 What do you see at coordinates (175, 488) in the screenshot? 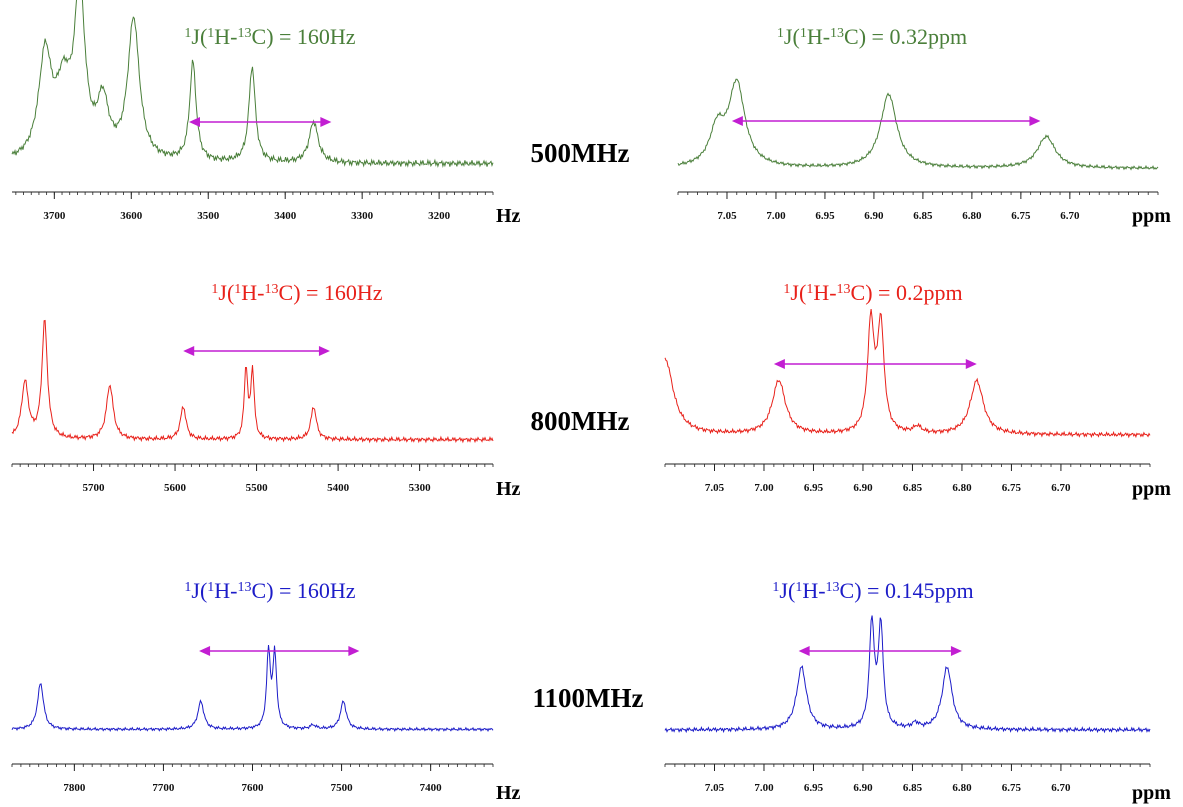
I see `tick-label: 5600` at bounding box center [175, 488].